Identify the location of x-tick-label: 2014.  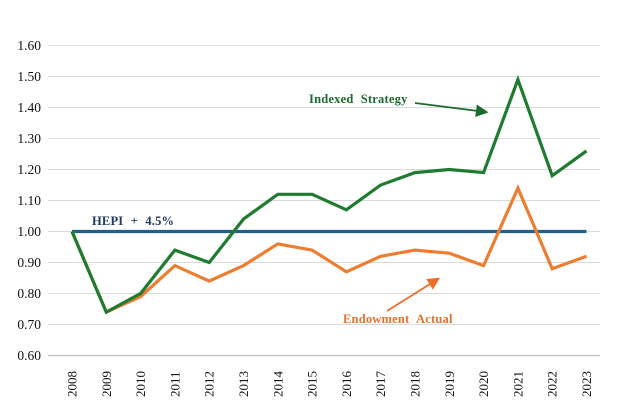
(277, 384).